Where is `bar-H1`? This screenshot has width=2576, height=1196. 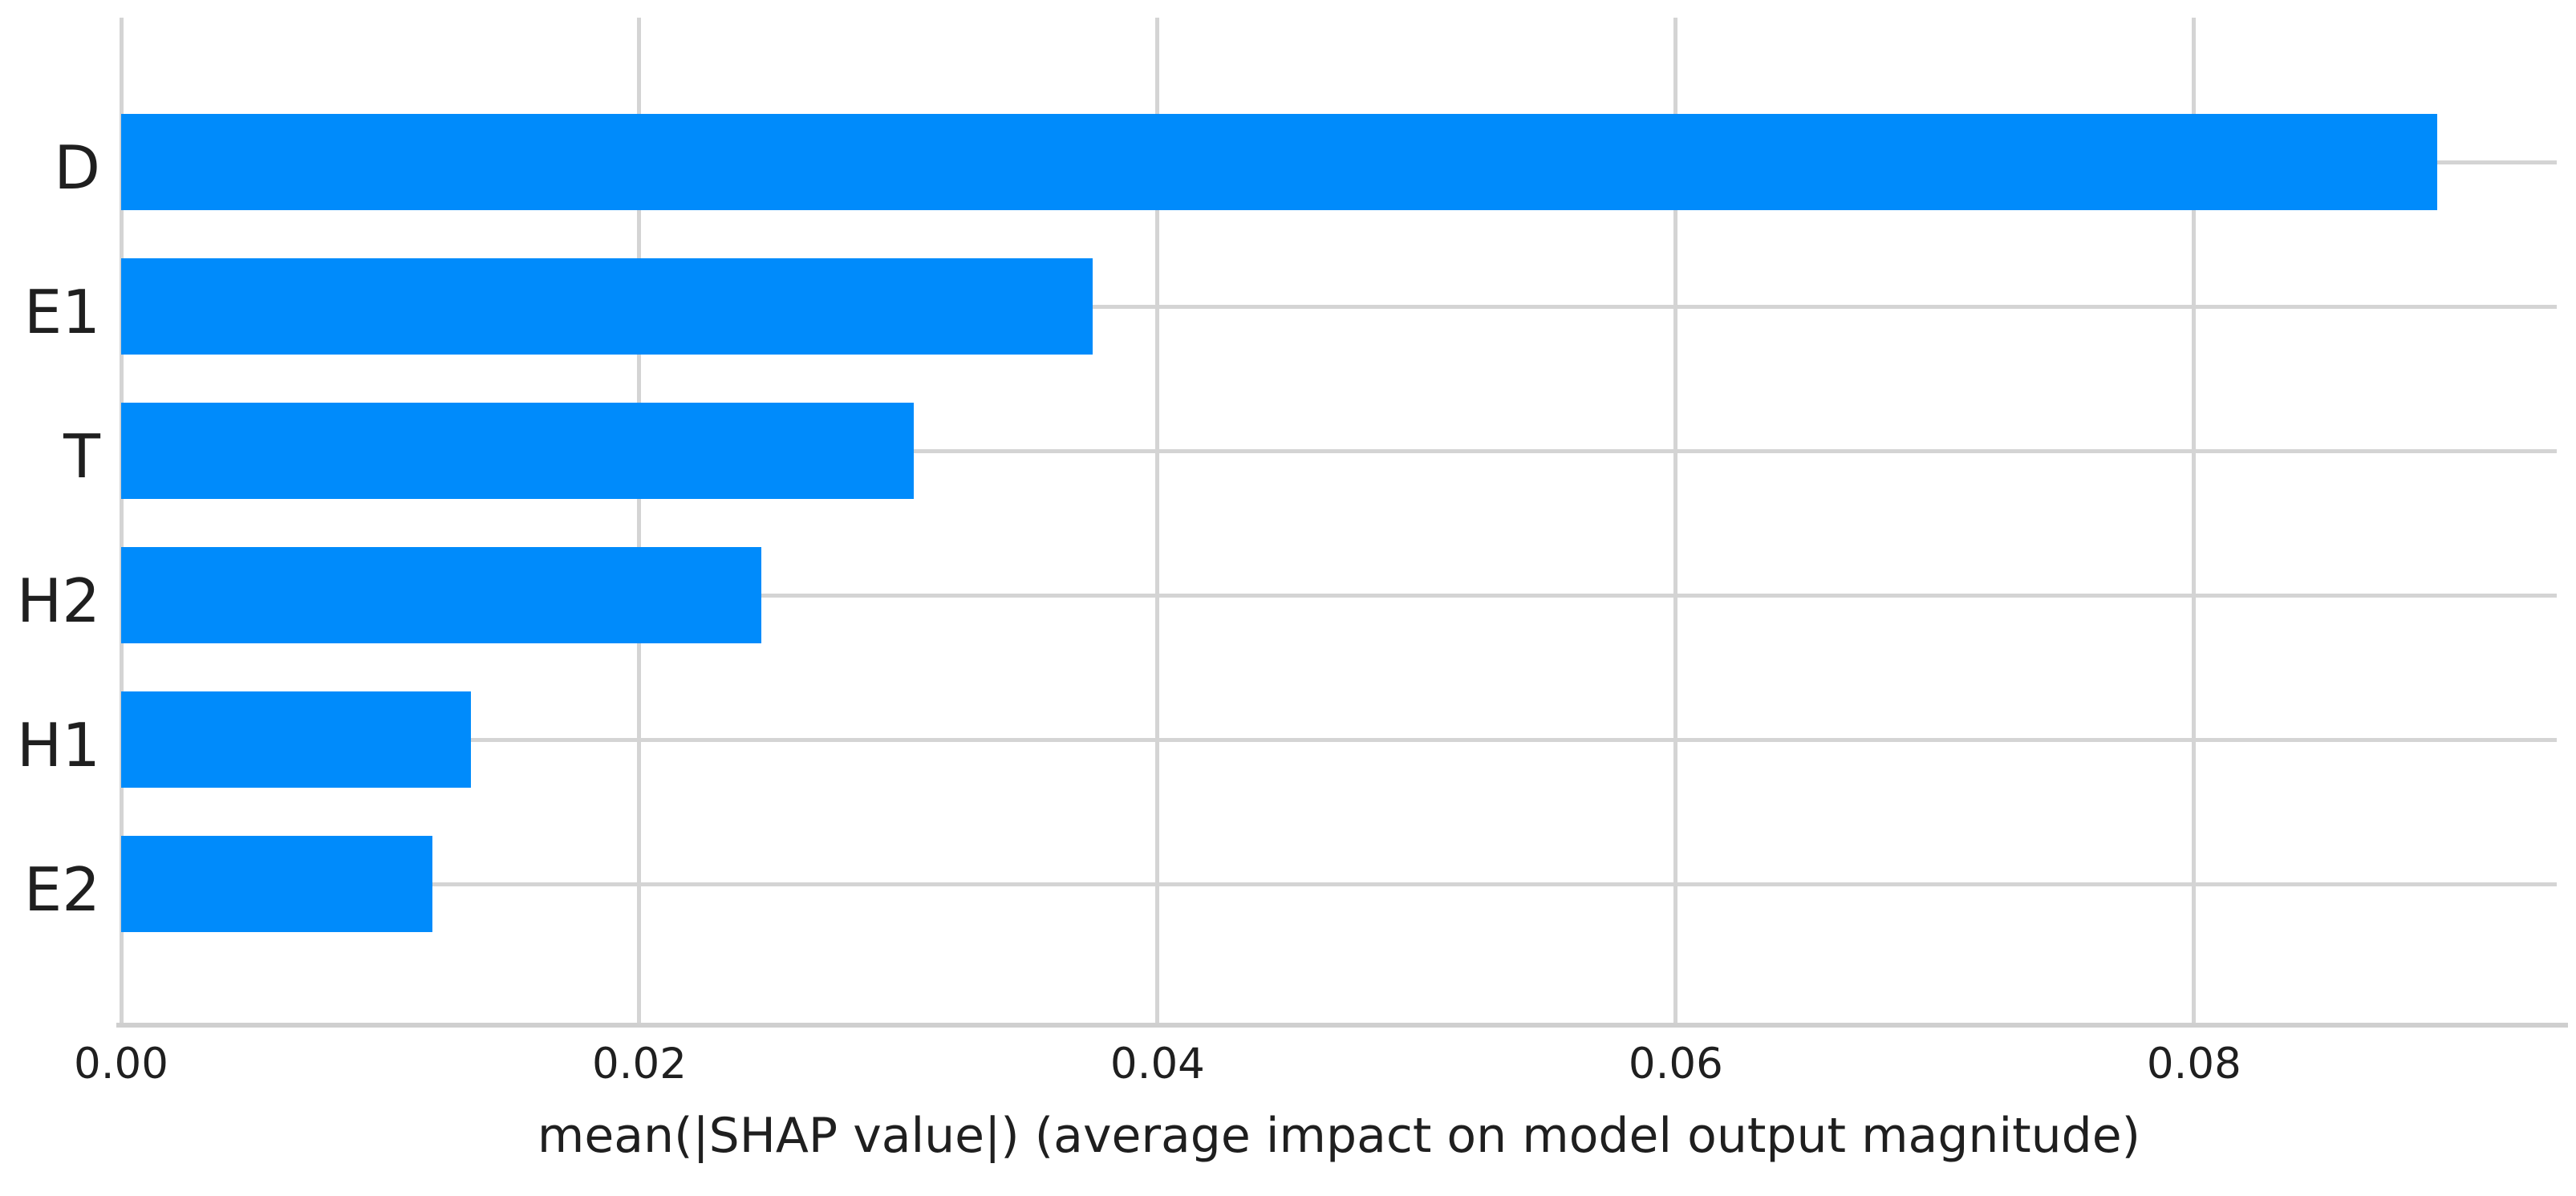
bar-H1 is located at coordinates (296, 739).